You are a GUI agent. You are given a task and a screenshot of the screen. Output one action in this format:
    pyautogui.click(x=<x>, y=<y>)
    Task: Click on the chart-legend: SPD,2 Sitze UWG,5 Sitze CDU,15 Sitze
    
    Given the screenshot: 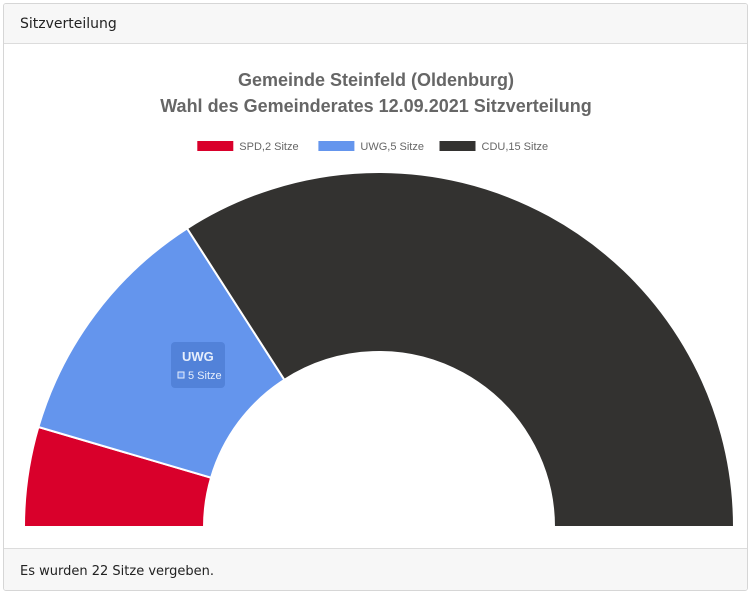 What is the action you would take?
    pyautogui.click(x=372, y=147)
    